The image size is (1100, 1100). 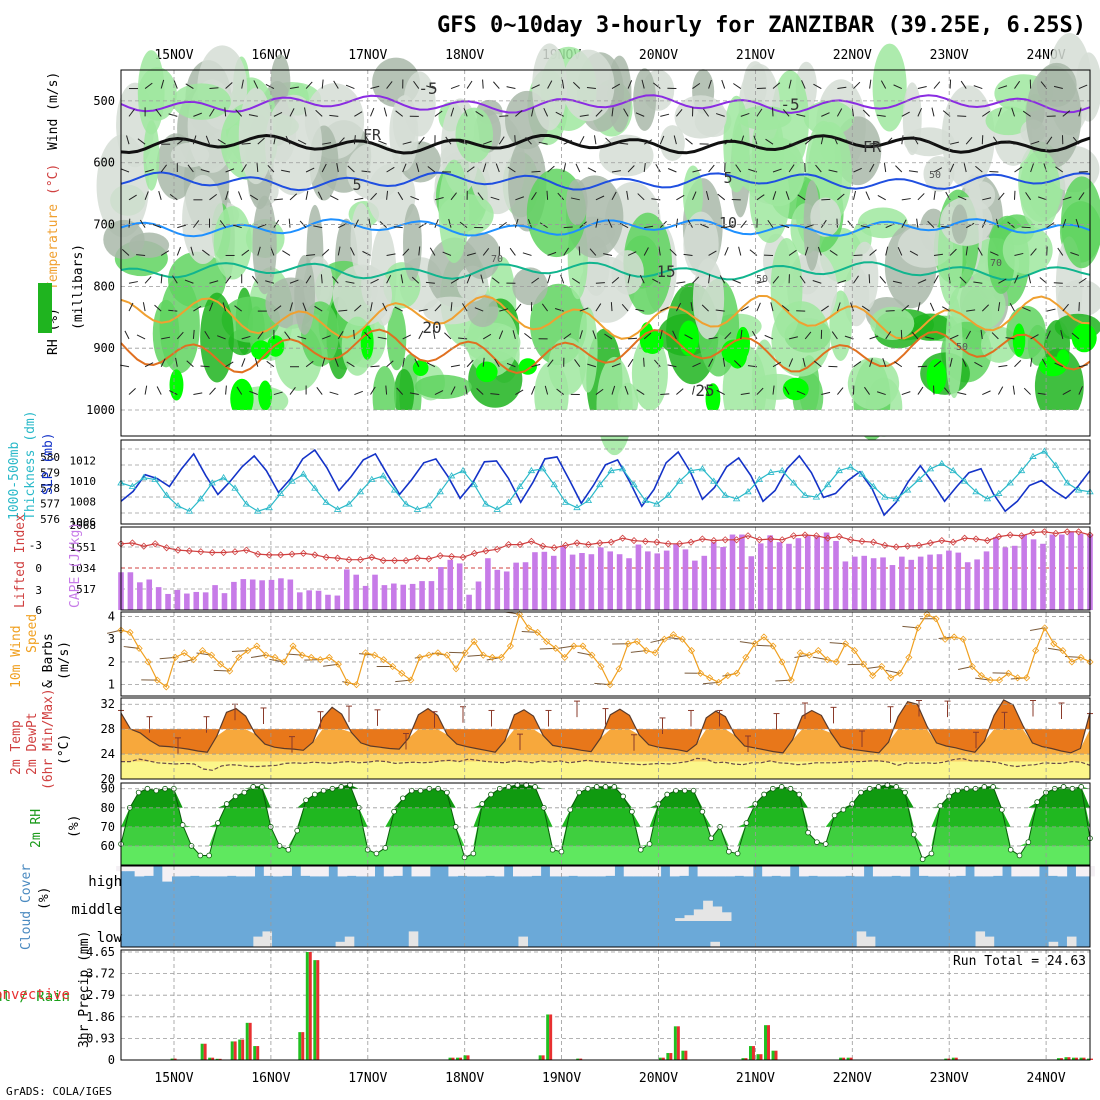 What do you see at coordinates (646, 337) in the screenshot?
I see `rh-shade-high` at bounding box center [646, 337].